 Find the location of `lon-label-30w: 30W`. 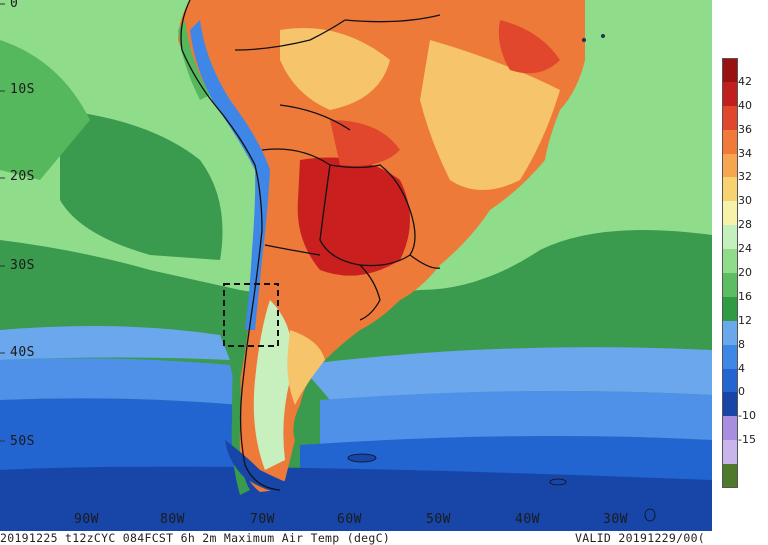

lon-label-30w: 30W is located at coordinates (615, 519).